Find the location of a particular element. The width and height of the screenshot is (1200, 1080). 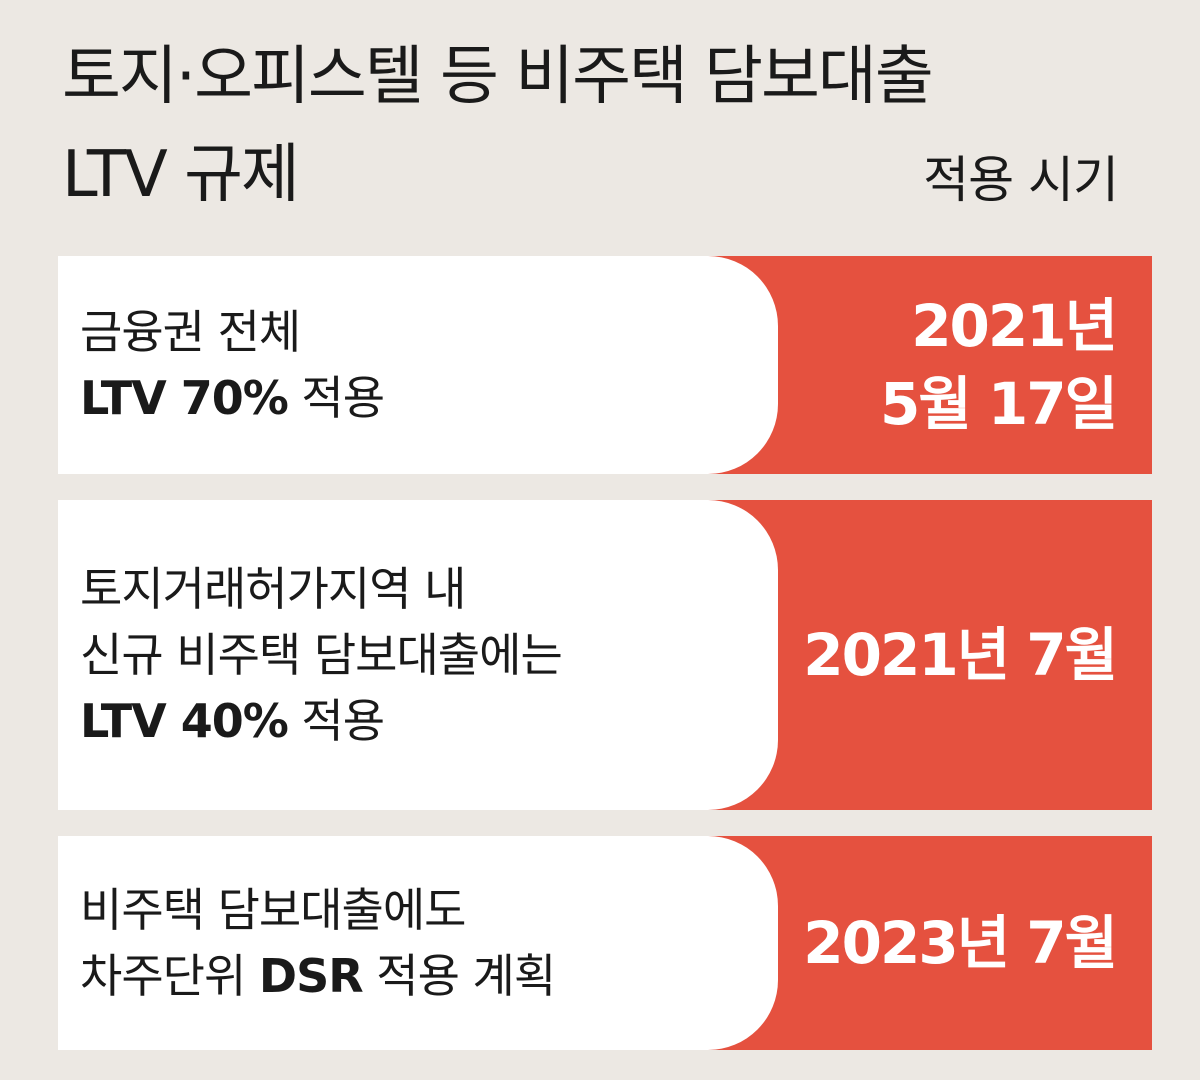

row-1-date-panel: 2021년 5월 17일 is located at coordinates (937, 365).